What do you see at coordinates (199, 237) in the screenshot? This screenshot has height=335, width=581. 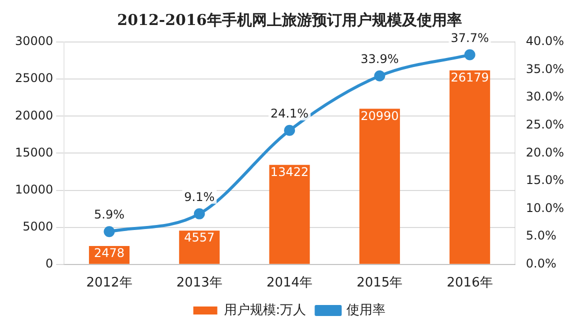 I see `data-label: 4557` at bounding box center [199, 237].